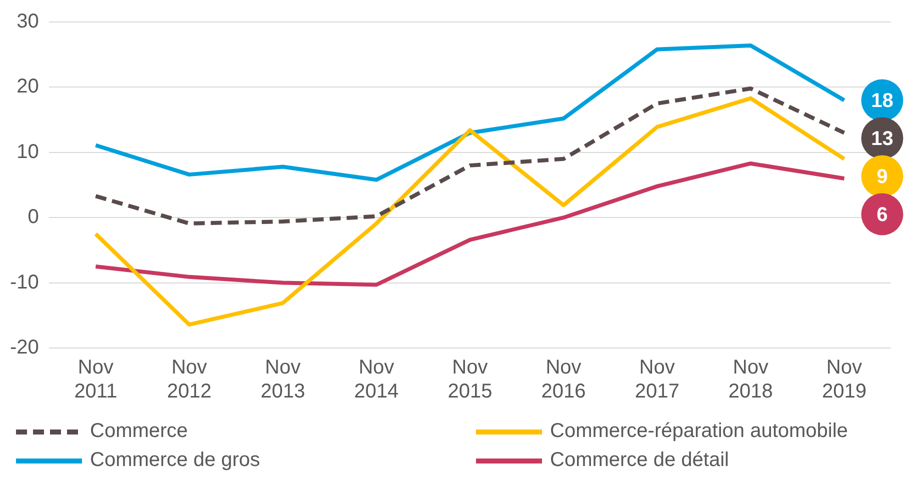 Image resolution: width=913 pixels, height=480 pixels. What do you see at coordinates (699, 431) in the screenshot?
I see `legend-label: Commerce-réparation automobile` at bounding box center [699, 431].